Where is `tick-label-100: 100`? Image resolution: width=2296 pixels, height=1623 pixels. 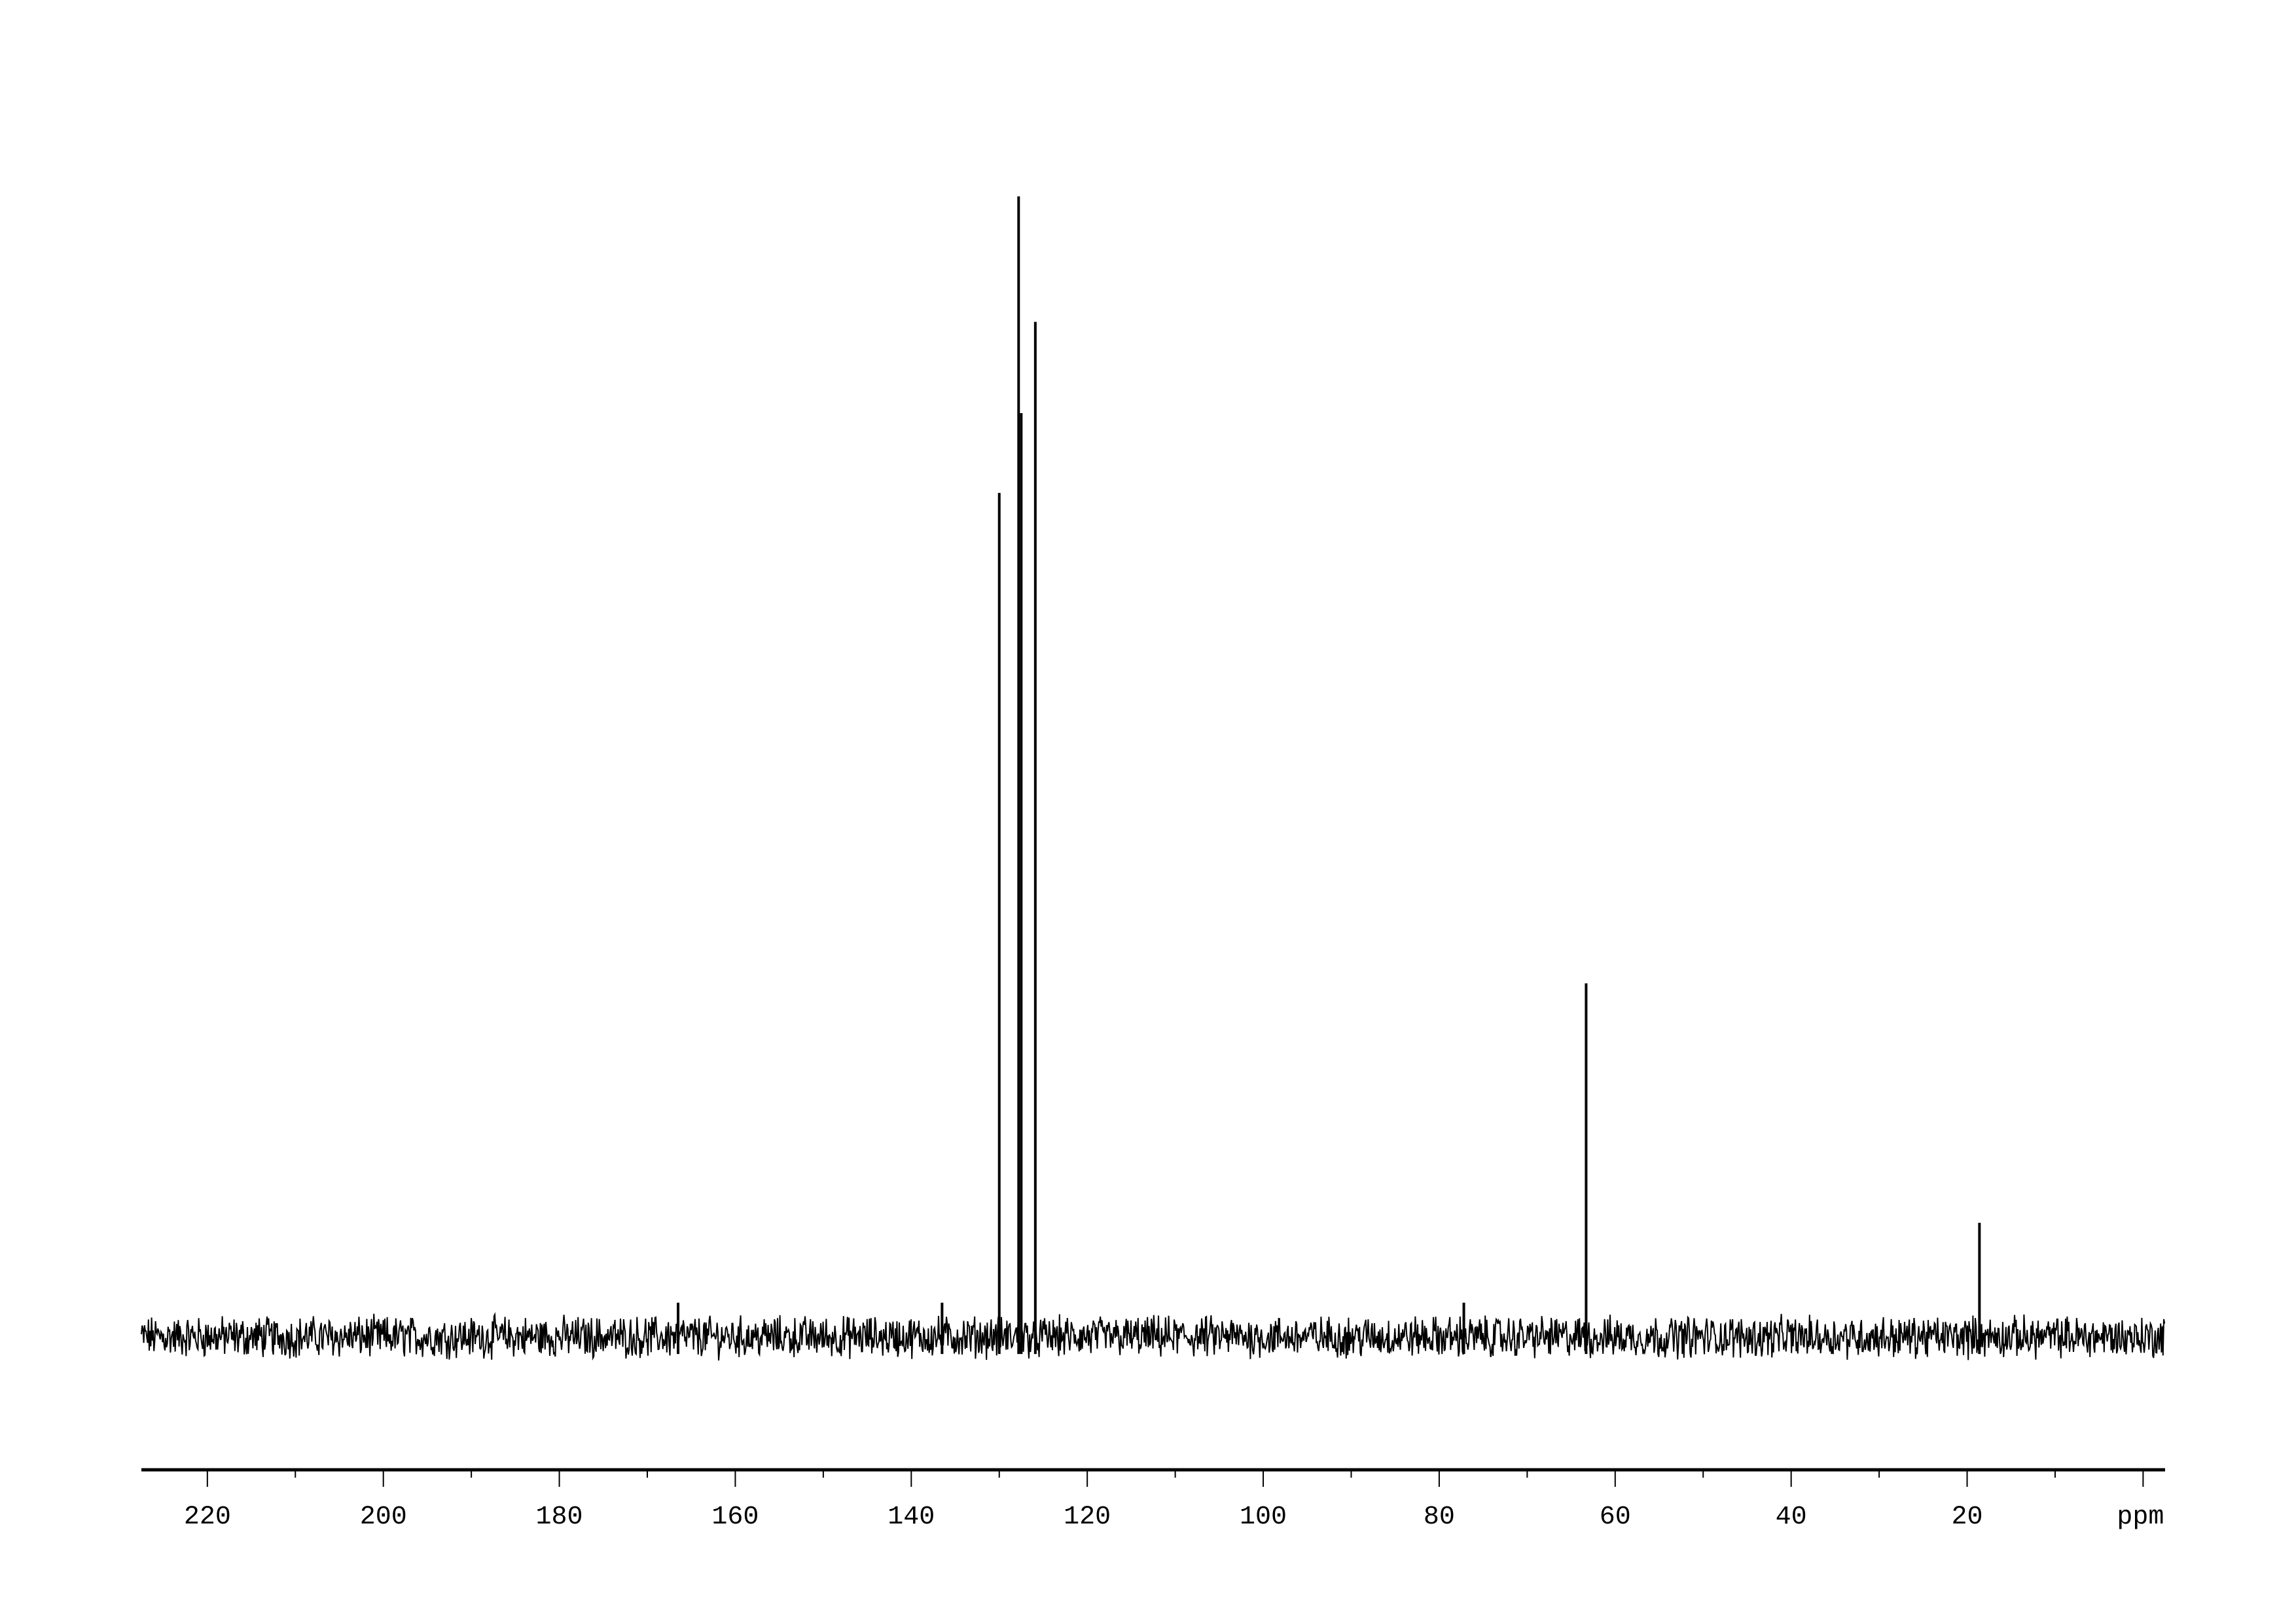 tick-label-100: 100 is located at coordinates (1263, 1517).